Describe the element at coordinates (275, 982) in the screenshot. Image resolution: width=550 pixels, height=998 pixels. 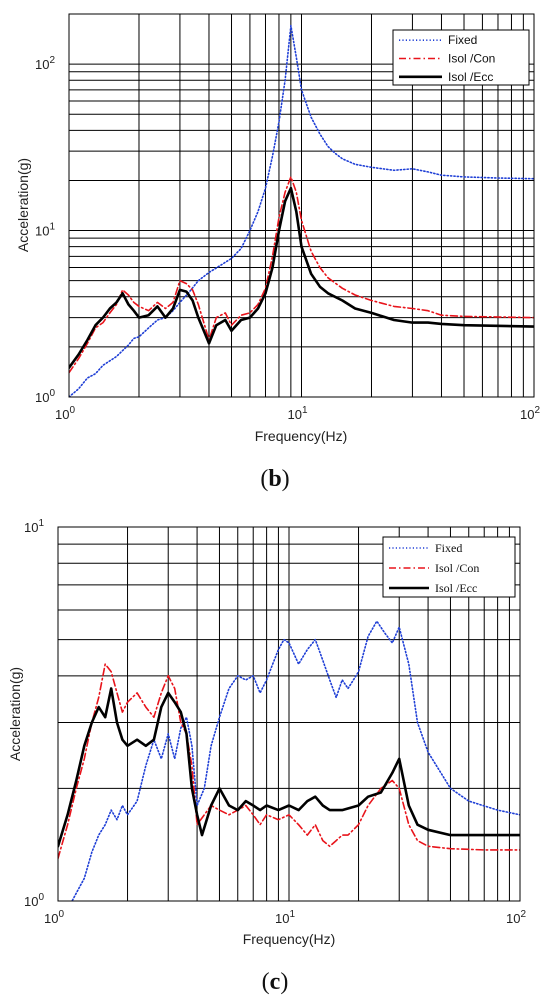
I see `caption-c: (c)` at that location.